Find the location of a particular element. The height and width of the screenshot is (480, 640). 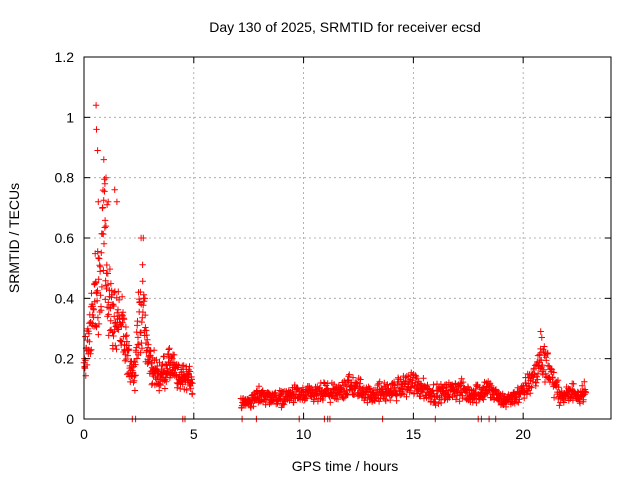

y-tick-label: 1.2 is located at coordinates (65, 57).